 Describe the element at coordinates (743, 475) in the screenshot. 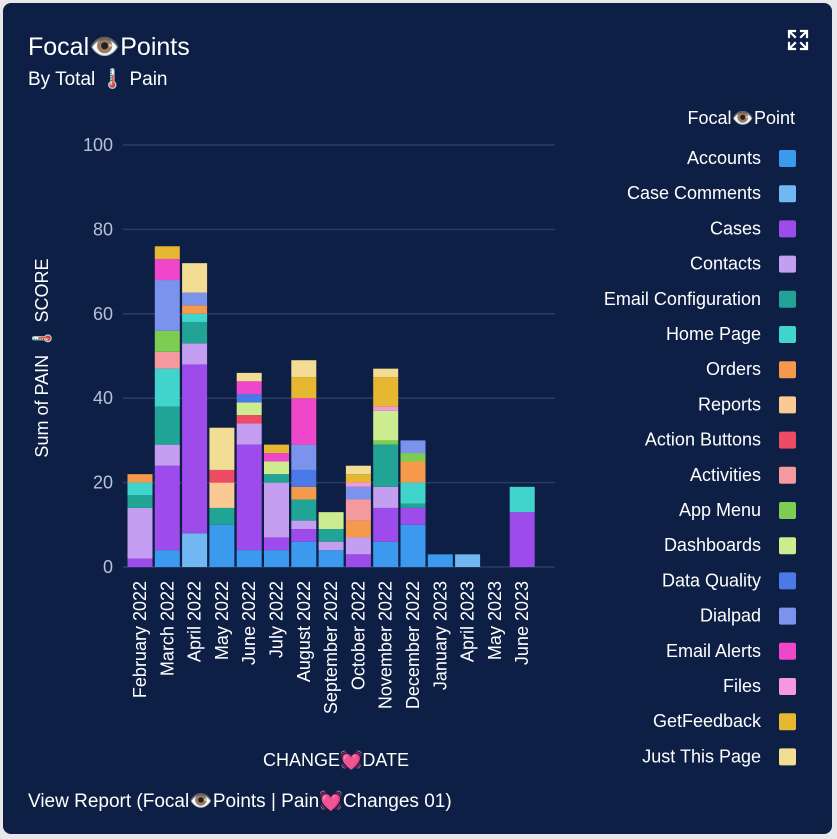

I see `legend-item: Activities` at that location.